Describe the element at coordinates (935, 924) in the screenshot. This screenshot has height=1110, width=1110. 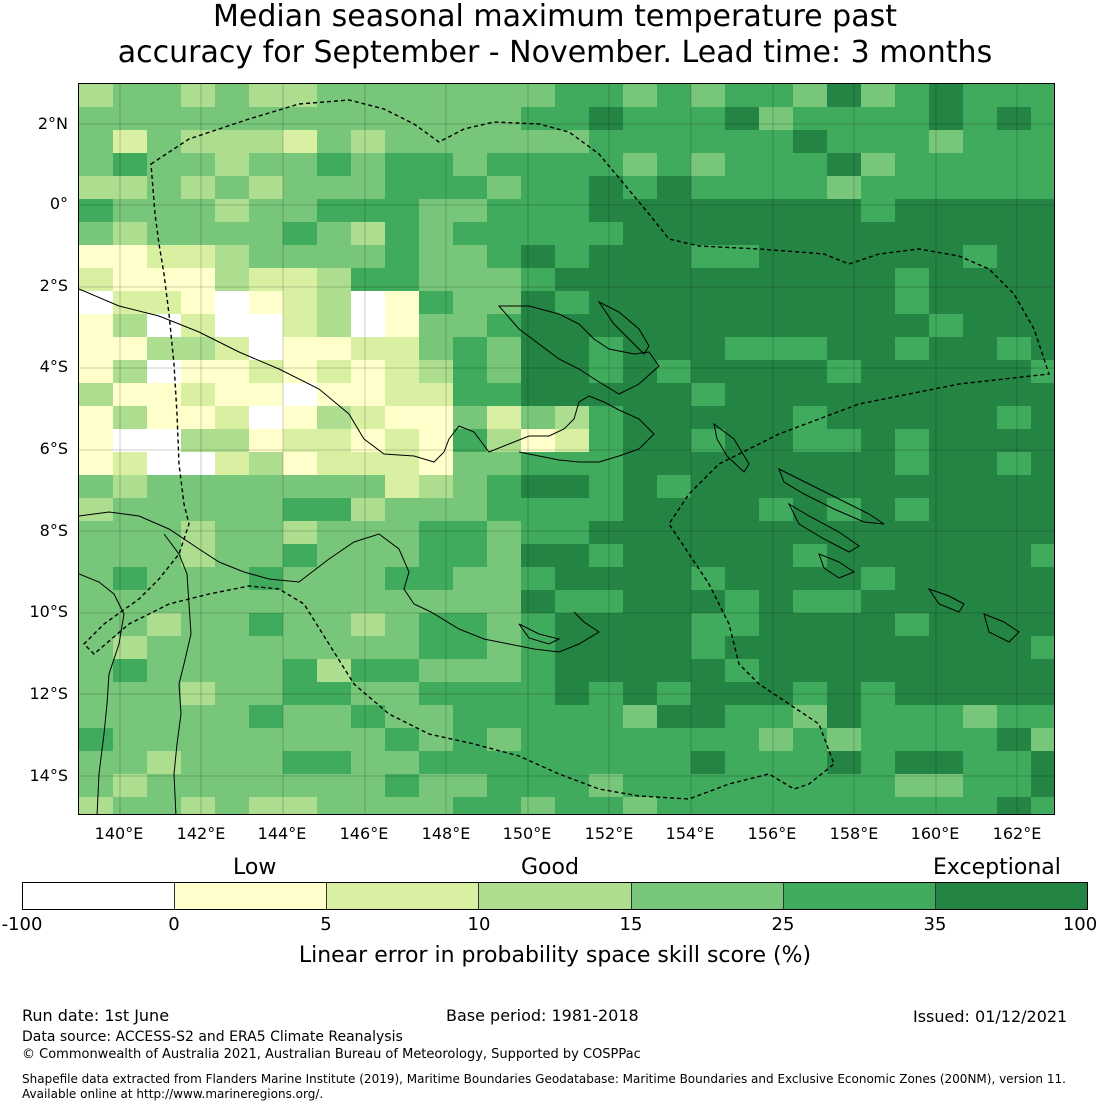
I see `colorbar-tick: 35` at that location.